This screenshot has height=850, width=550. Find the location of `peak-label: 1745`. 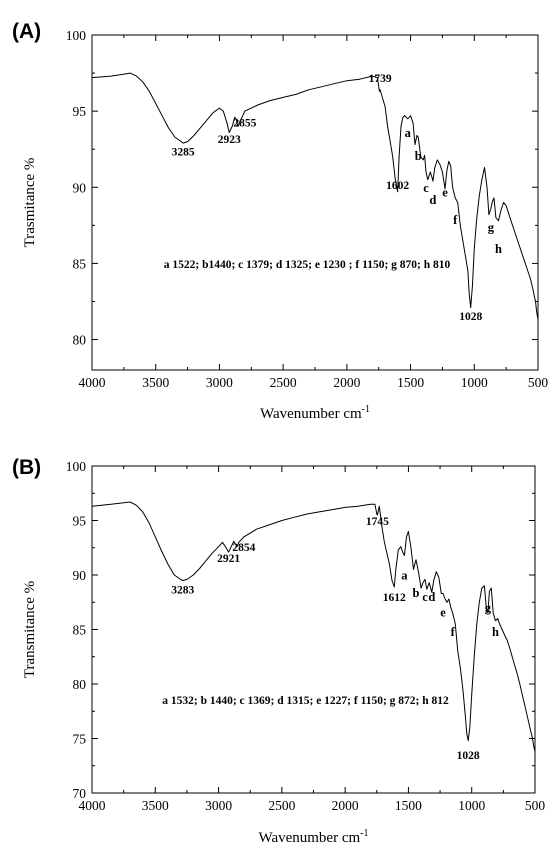

peak-label: 1745 is located at coordinates (377, 522).